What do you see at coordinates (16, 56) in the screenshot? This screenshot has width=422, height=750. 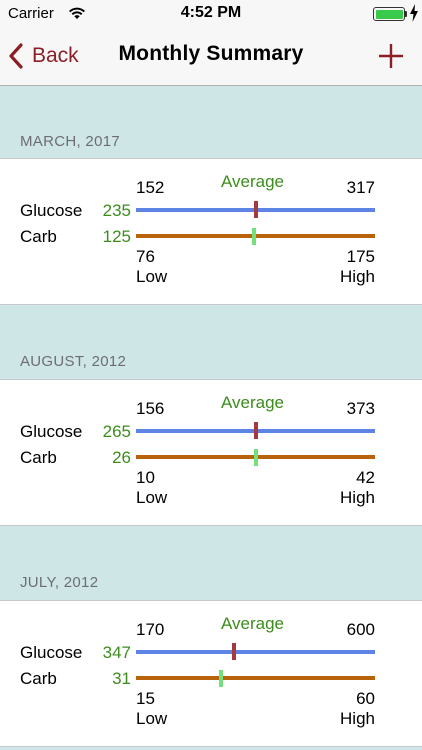 I see `chevron-left-icon` at bounding box center [16, 56].